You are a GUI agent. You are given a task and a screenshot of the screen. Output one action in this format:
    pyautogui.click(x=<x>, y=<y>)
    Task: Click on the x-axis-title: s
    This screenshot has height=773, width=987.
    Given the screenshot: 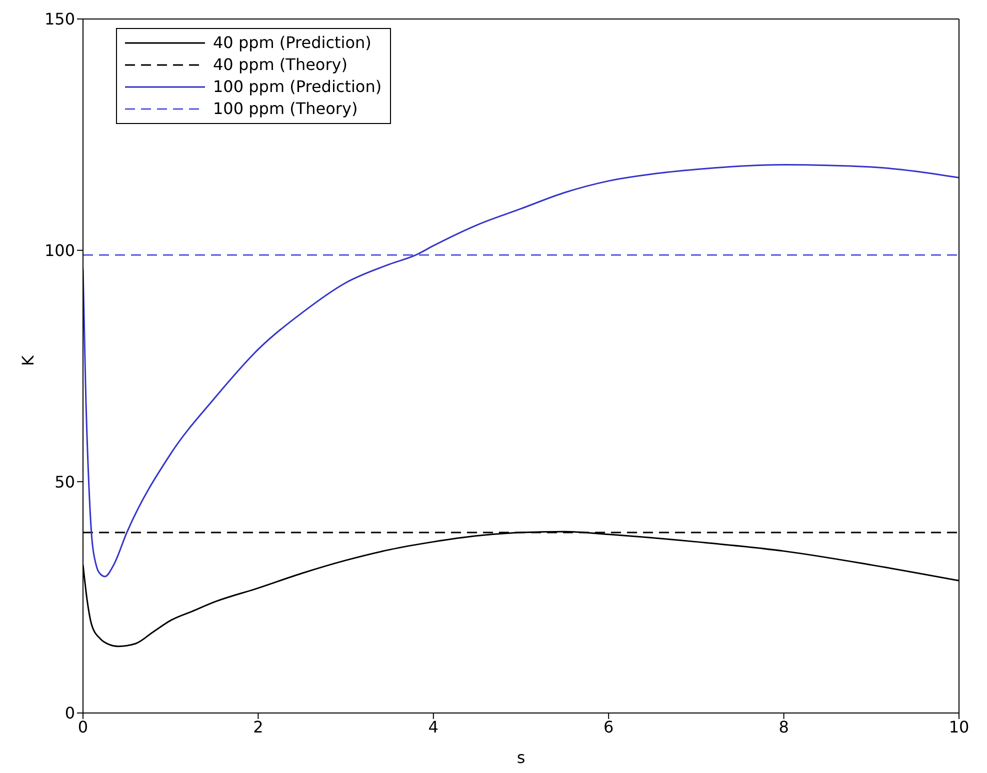 What is the action you would take?
    pyautogui.click(x=521, y=757)
    